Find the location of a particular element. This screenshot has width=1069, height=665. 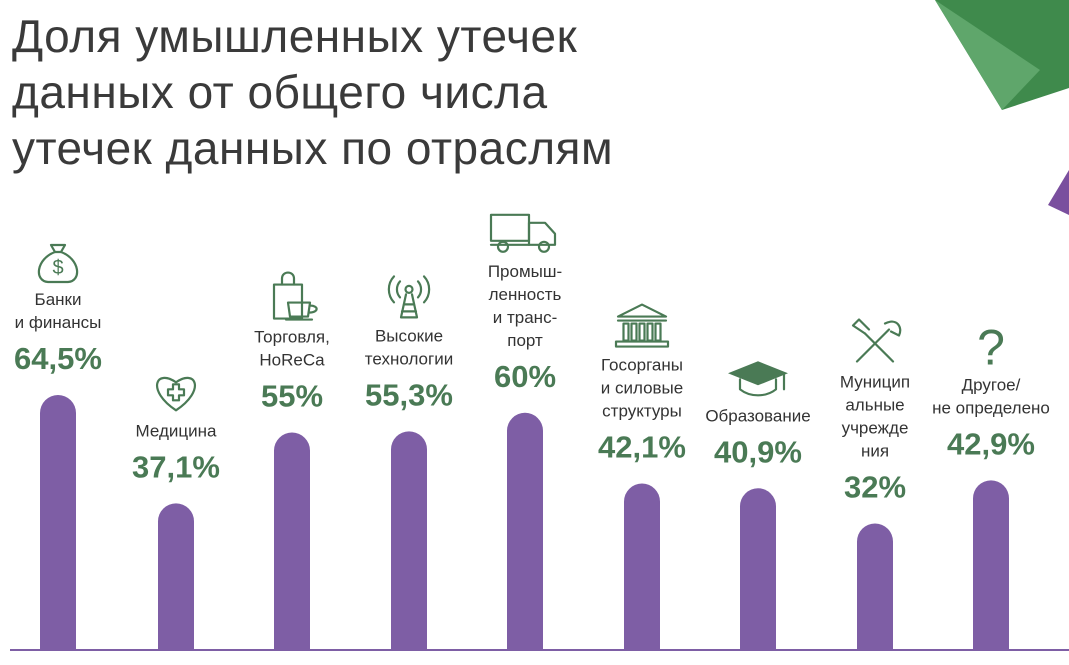

bar-group: 55,3% Высокие технологии is located at coordinates (409, 462).